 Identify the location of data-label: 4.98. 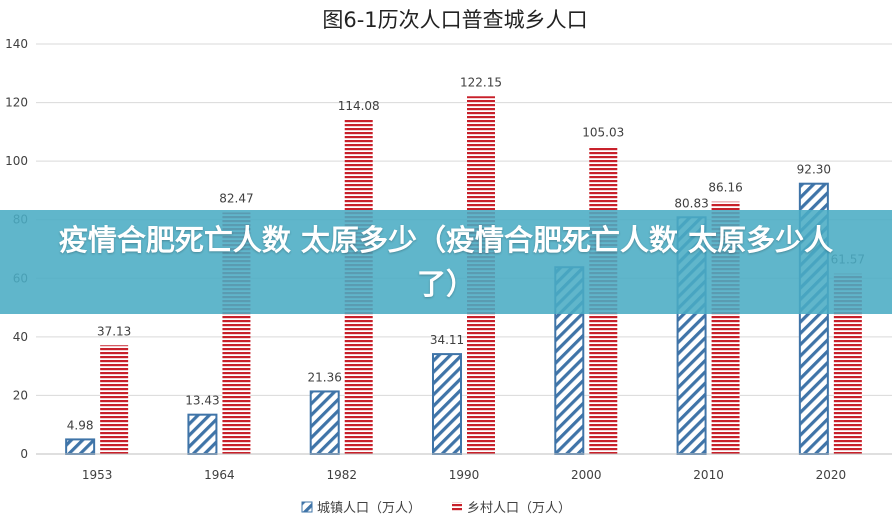
(80, 425).